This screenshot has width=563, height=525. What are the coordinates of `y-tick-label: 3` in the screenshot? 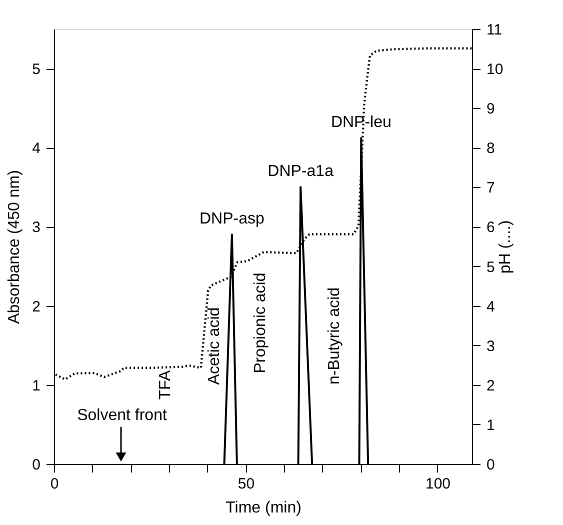 It's located at (36, 227).